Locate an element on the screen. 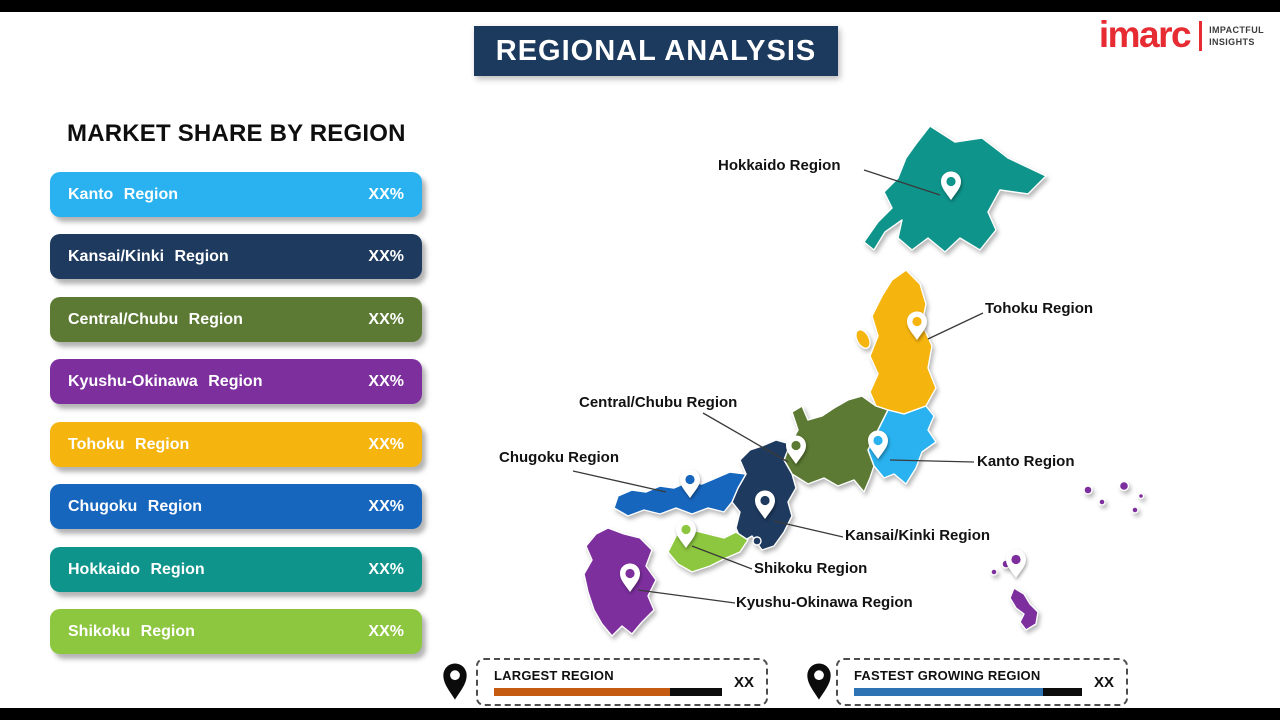 The image size is (1280, 720). share-bar-kansai-kinki: Kansai/Kinki Region XX% is located at coordinates (236, 256).